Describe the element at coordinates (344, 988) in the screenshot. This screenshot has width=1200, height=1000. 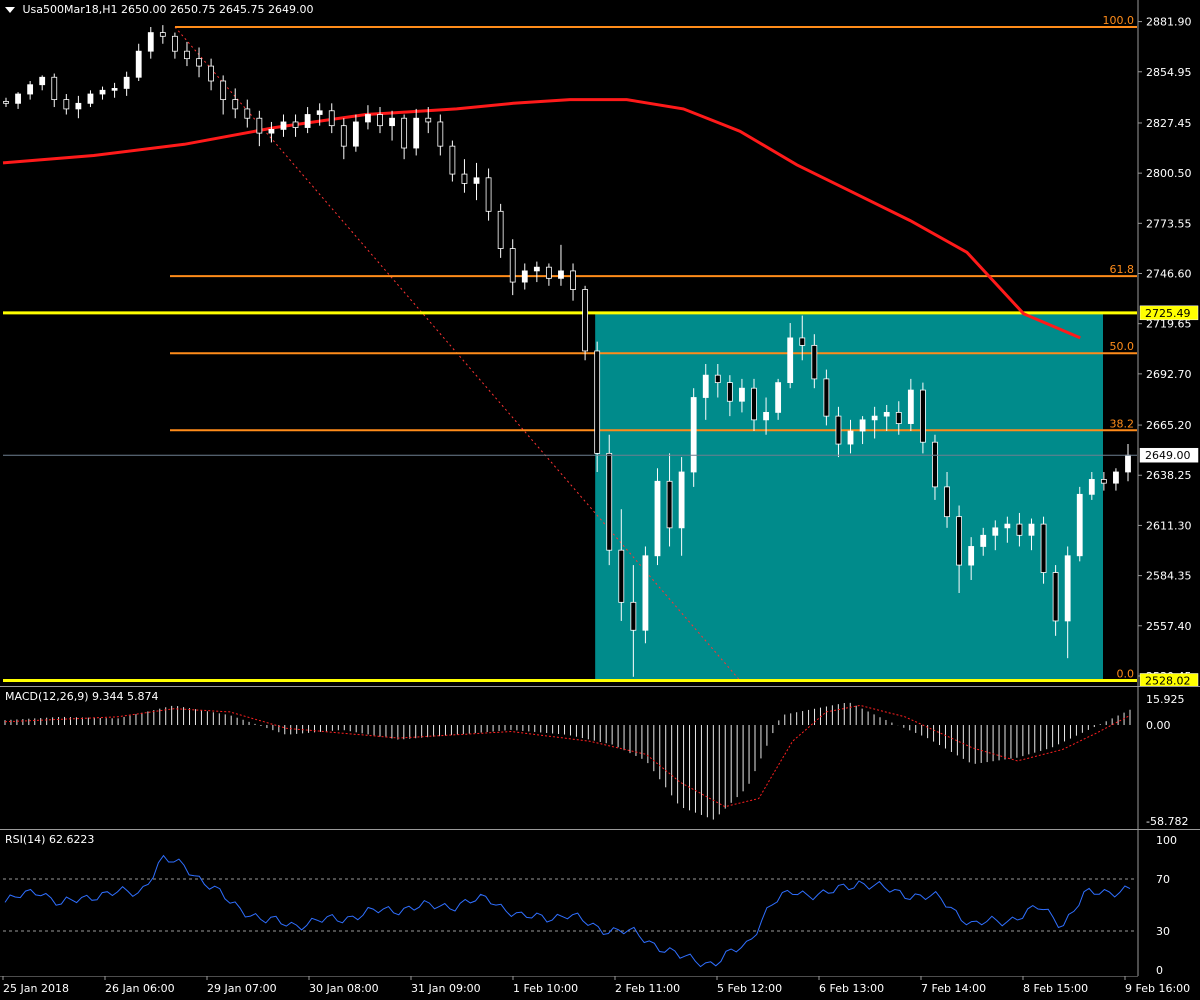
I see `x-tick-label: 30 Jan 08:00` at that location.